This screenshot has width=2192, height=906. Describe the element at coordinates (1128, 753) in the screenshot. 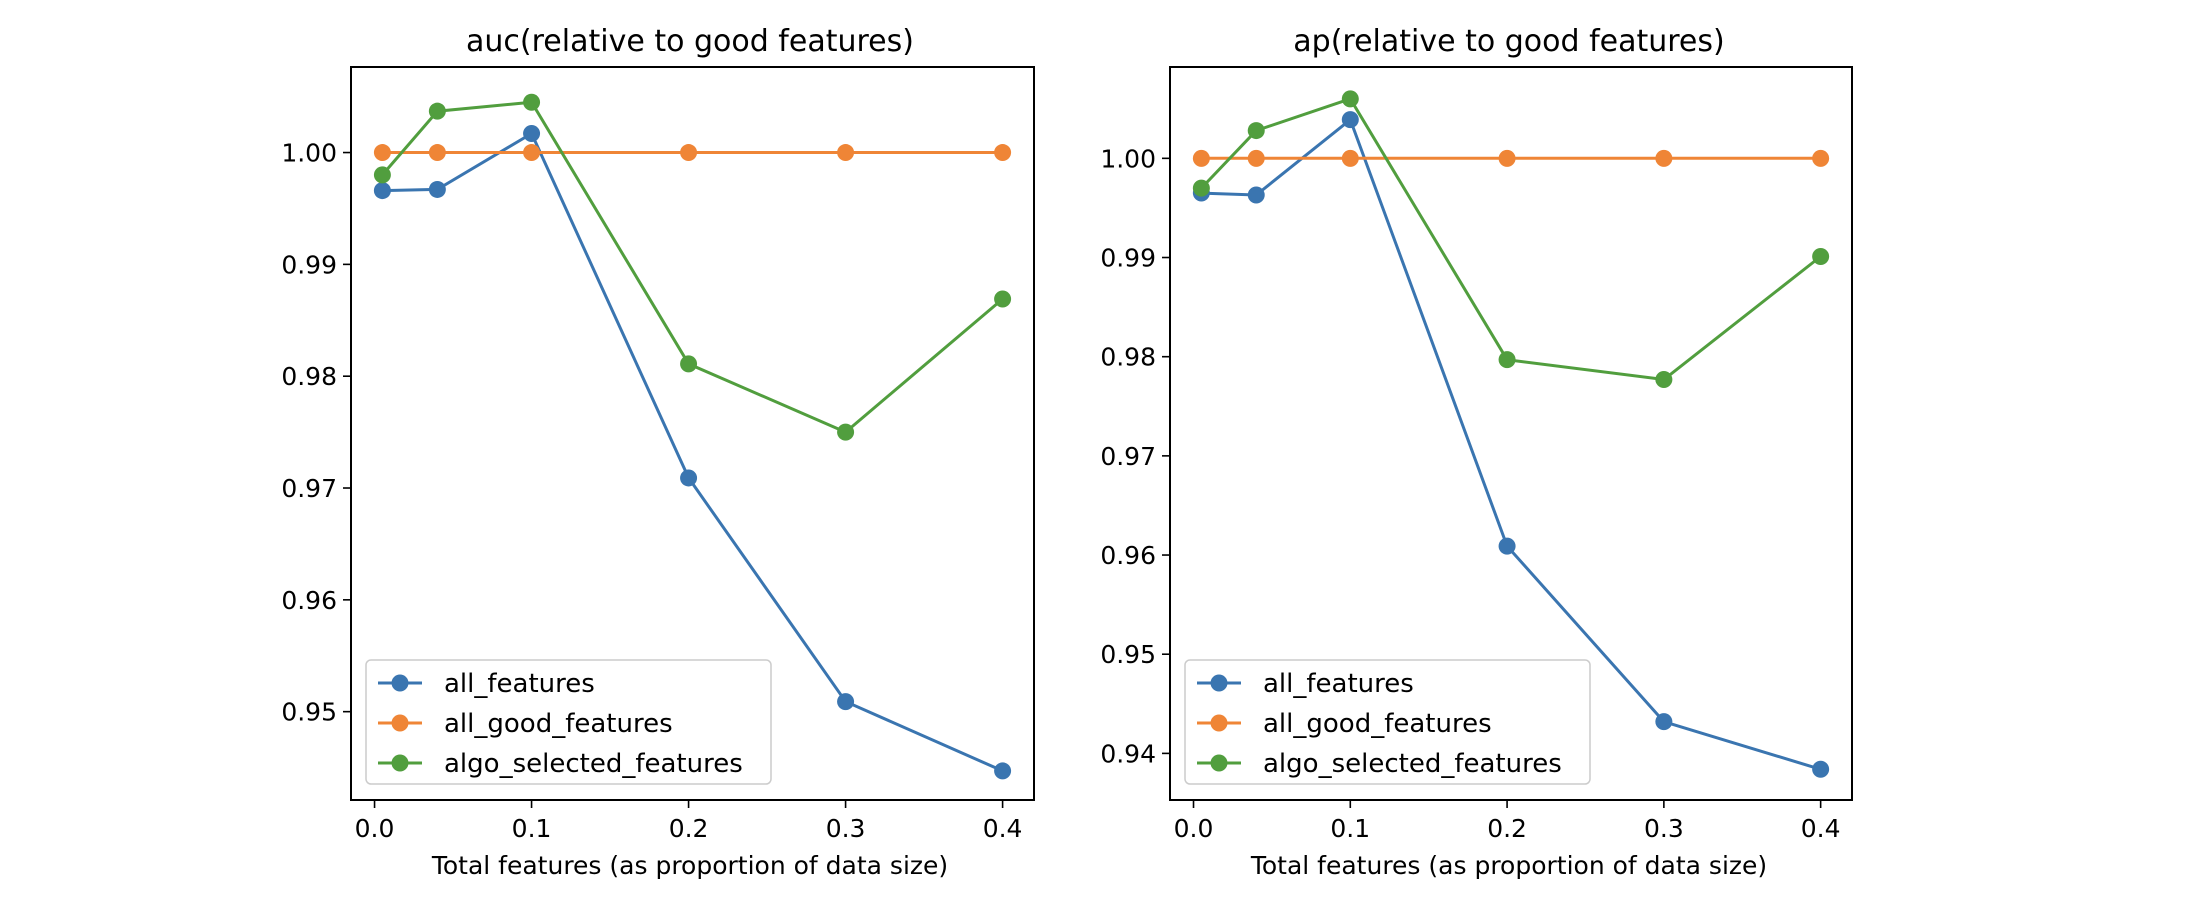

I see `y-tick-label: 0.94` at that location.